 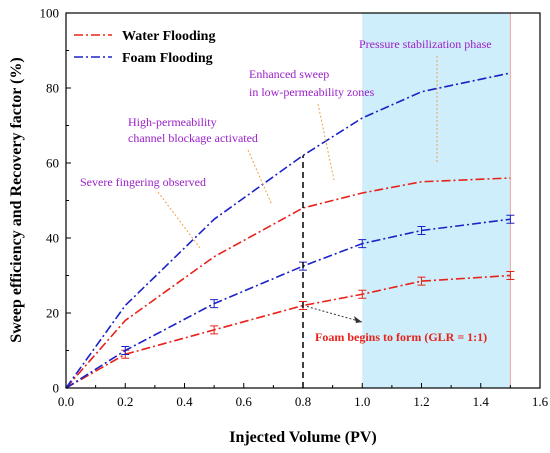 I want to click on x-tick-label: 1.4, so click(x=481, y=401).